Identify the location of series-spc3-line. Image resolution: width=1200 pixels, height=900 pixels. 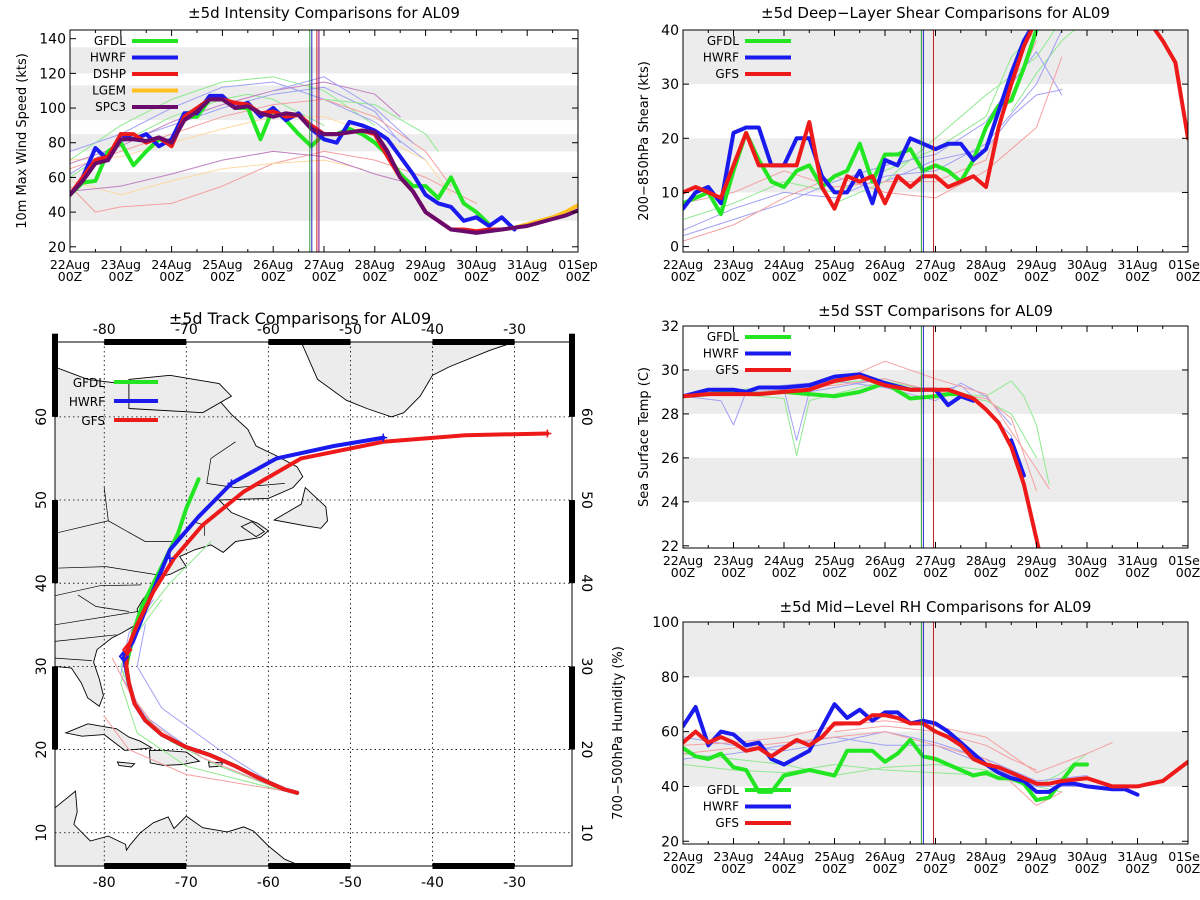
(324, 166).